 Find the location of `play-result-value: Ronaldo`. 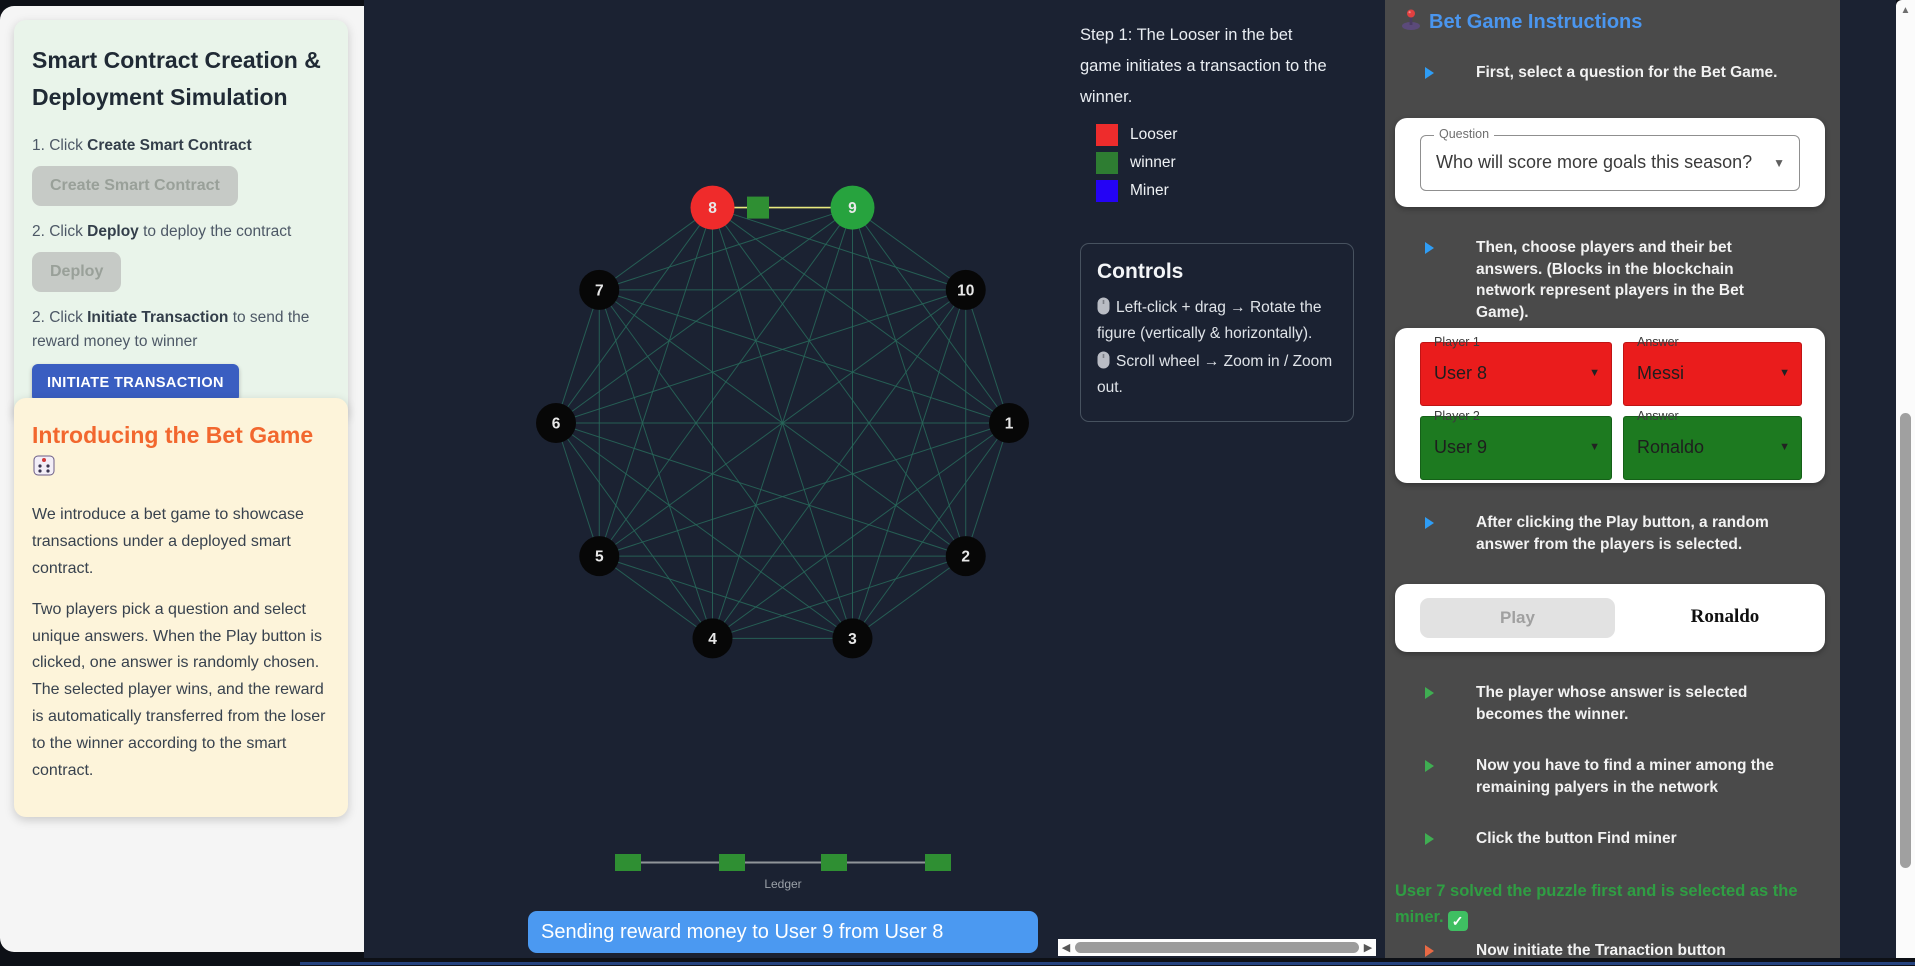

play-result-value: Ronaldo is located at coordinates (1725, 616).